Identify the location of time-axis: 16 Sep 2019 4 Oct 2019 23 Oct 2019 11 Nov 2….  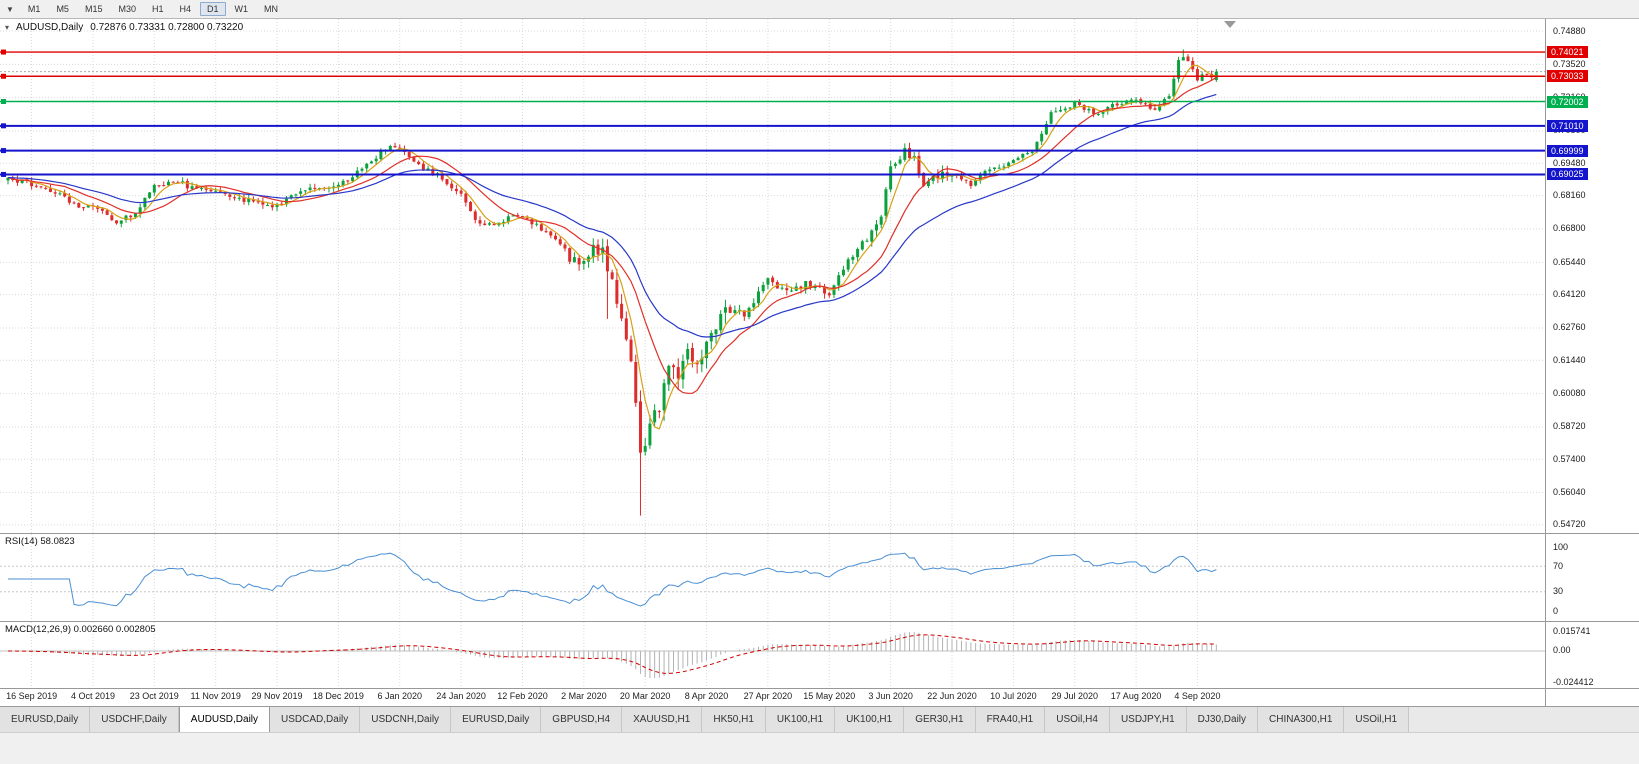
(772, 697).